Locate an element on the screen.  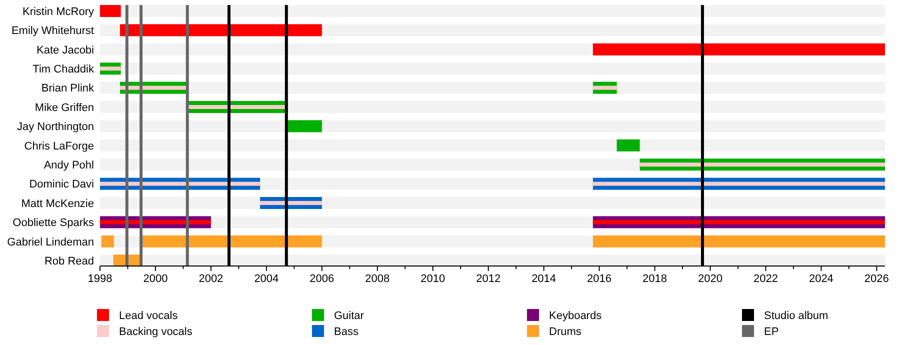
x-tick-label: 2002 is located at coordinates (211, 279).